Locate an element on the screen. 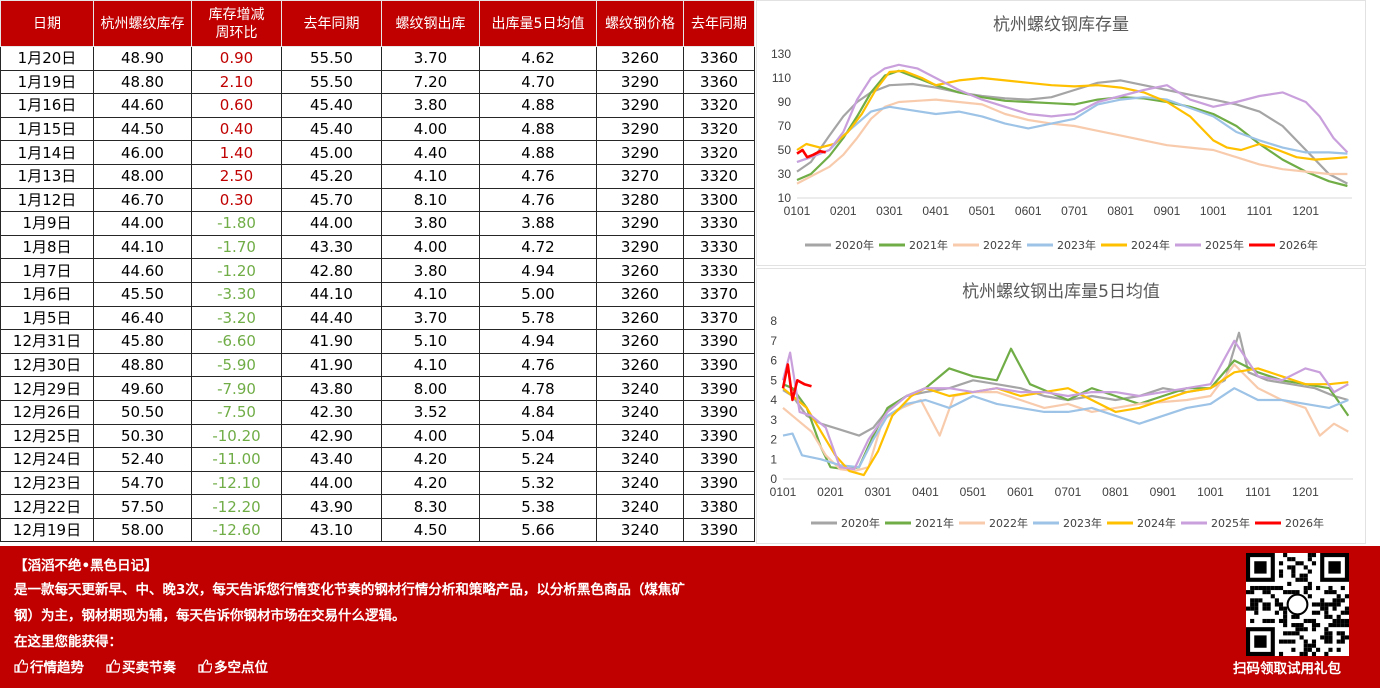  last-year-price-cell: 3360 is located at coordinates (719, 58).